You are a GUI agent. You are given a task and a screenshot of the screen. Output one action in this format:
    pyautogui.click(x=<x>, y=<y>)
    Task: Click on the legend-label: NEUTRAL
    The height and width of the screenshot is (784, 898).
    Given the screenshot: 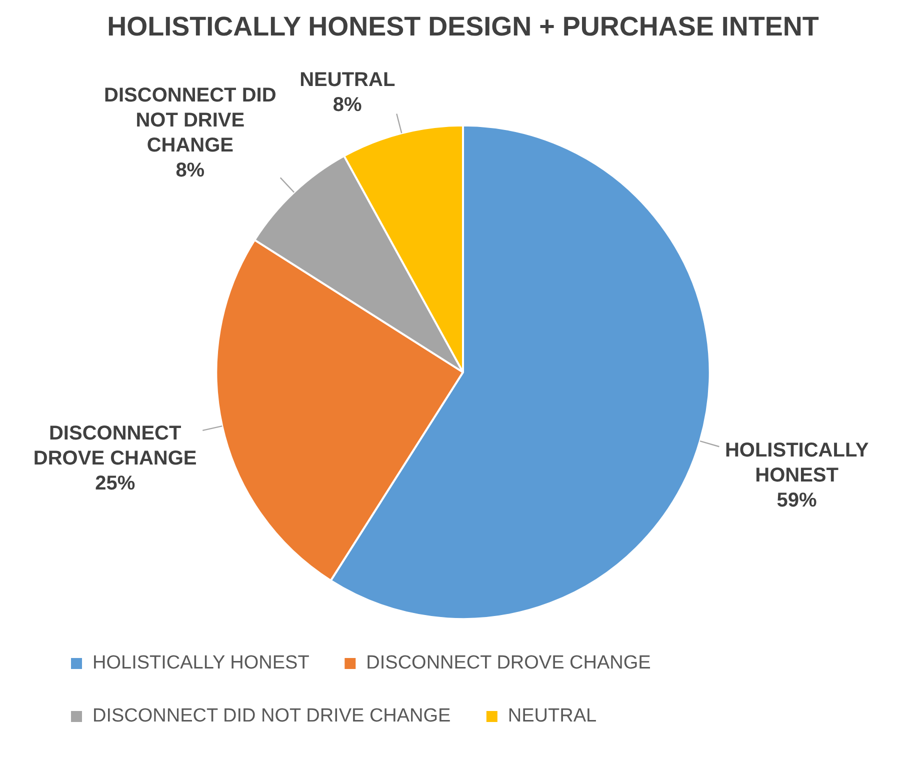 What is the action you would take?
    pyautogui.click(x=552, y=716)
    